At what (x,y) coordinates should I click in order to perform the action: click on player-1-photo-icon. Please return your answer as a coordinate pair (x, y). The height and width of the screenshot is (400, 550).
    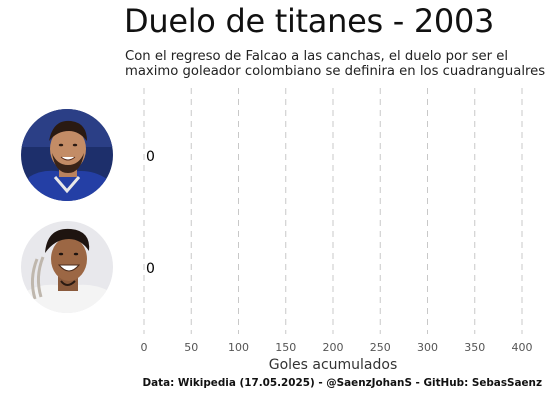
    Looking at the image, I should click on (67, 157).